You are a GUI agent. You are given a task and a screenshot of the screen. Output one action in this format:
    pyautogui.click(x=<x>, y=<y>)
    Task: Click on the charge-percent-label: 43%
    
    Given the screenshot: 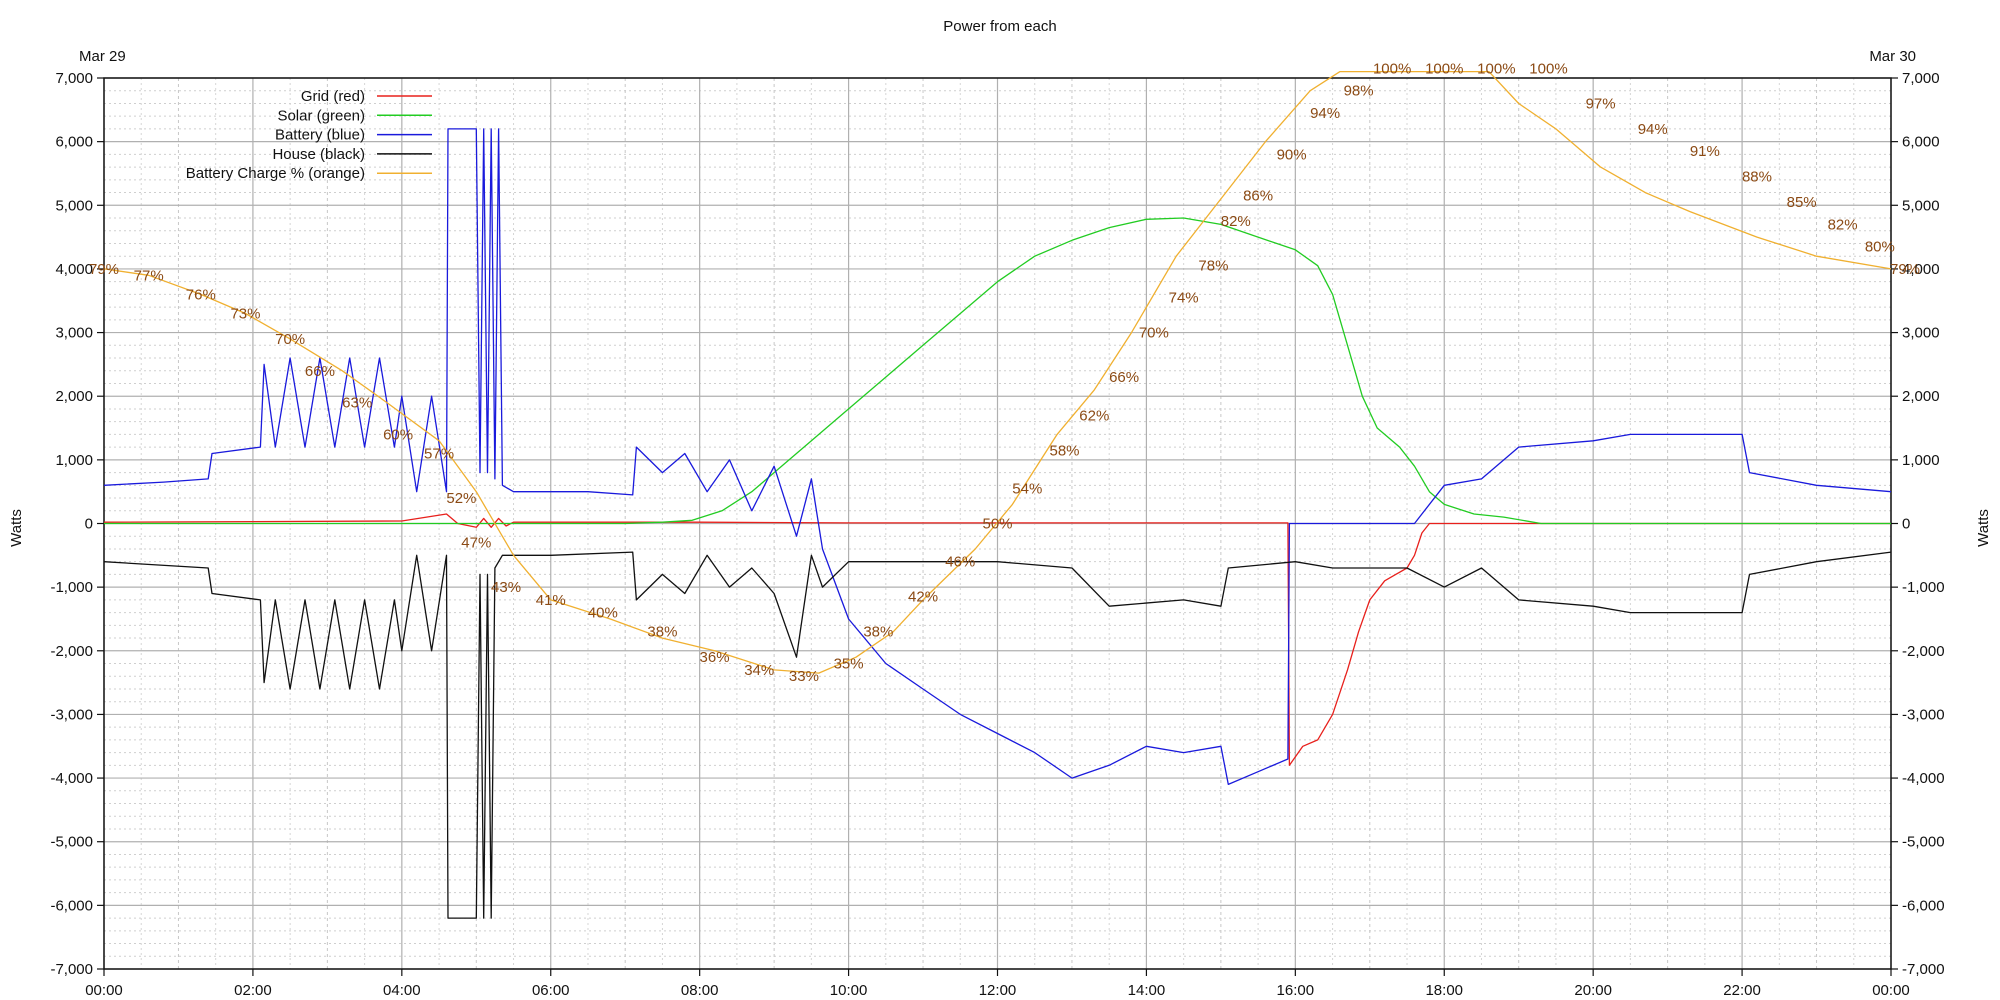 What is the action you would take?
    pyautogui.click(x=506, y=587)
    